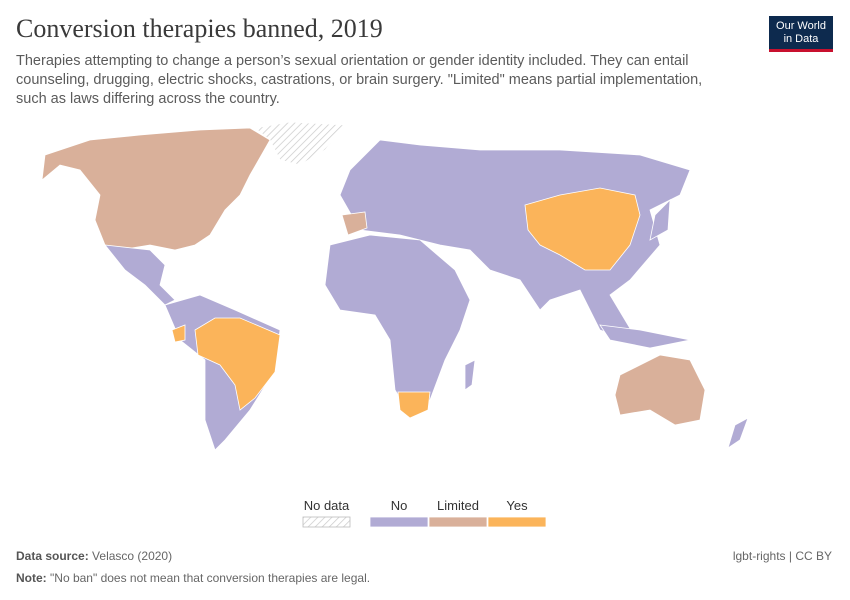 This screenshot has height=600, width=850. I want to click on madagascar, so click(470, 375).